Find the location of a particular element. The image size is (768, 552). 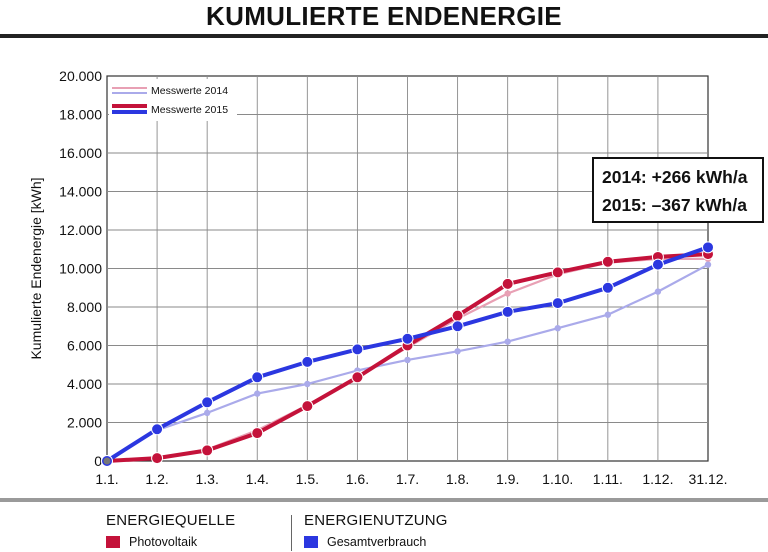

photovoltaik-swatch is located at coordinates (113, 542).